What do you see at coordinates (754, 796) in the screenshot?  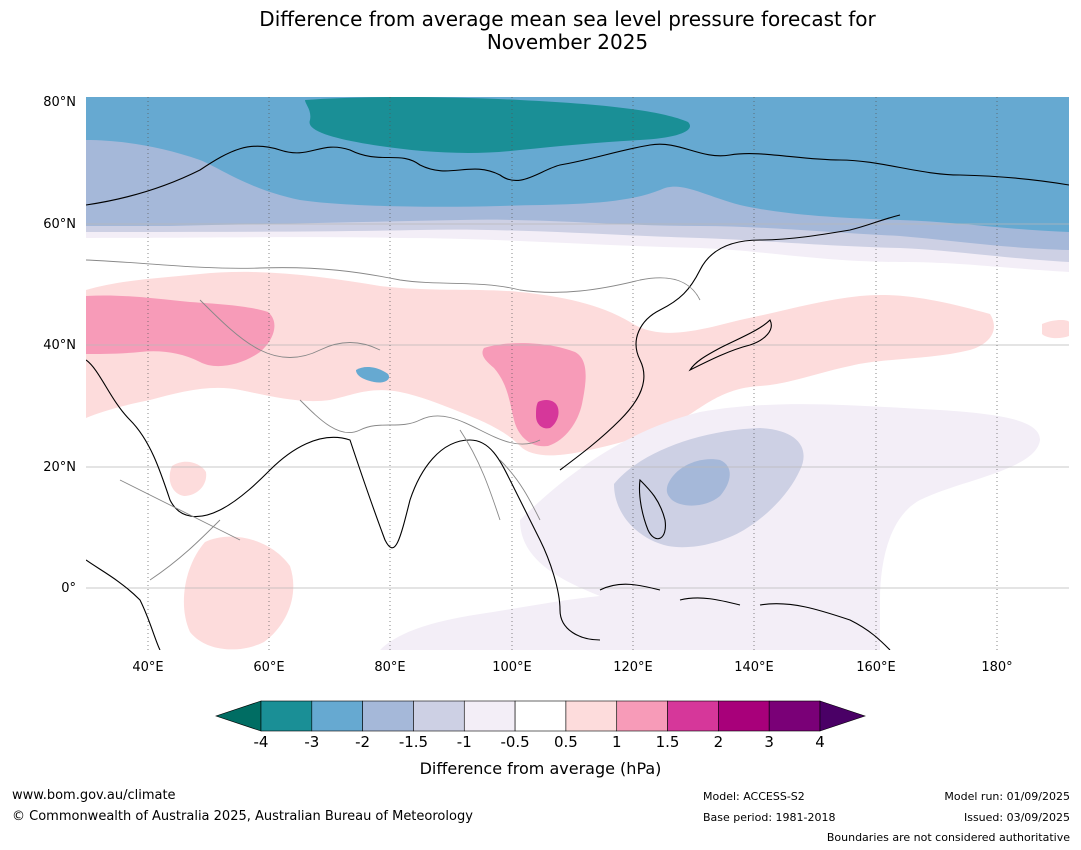 I see `model-name: Model: ACCESS-S2` at bounding box center [754, 796].